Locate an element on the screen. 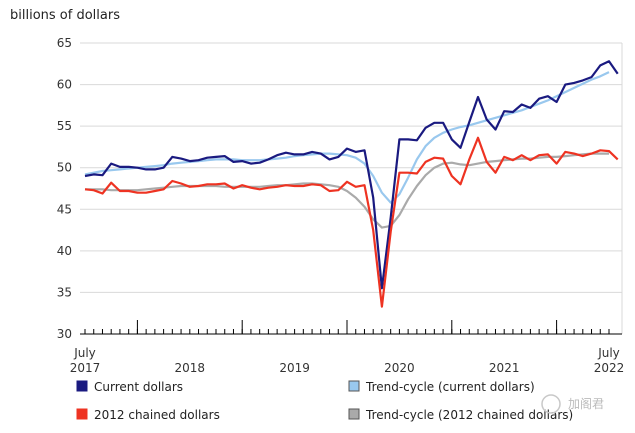 This screenshot has width=635, height=433. legend-item: Trend-cycle (2012 chained dollars) is located at coordinates (460, 415).